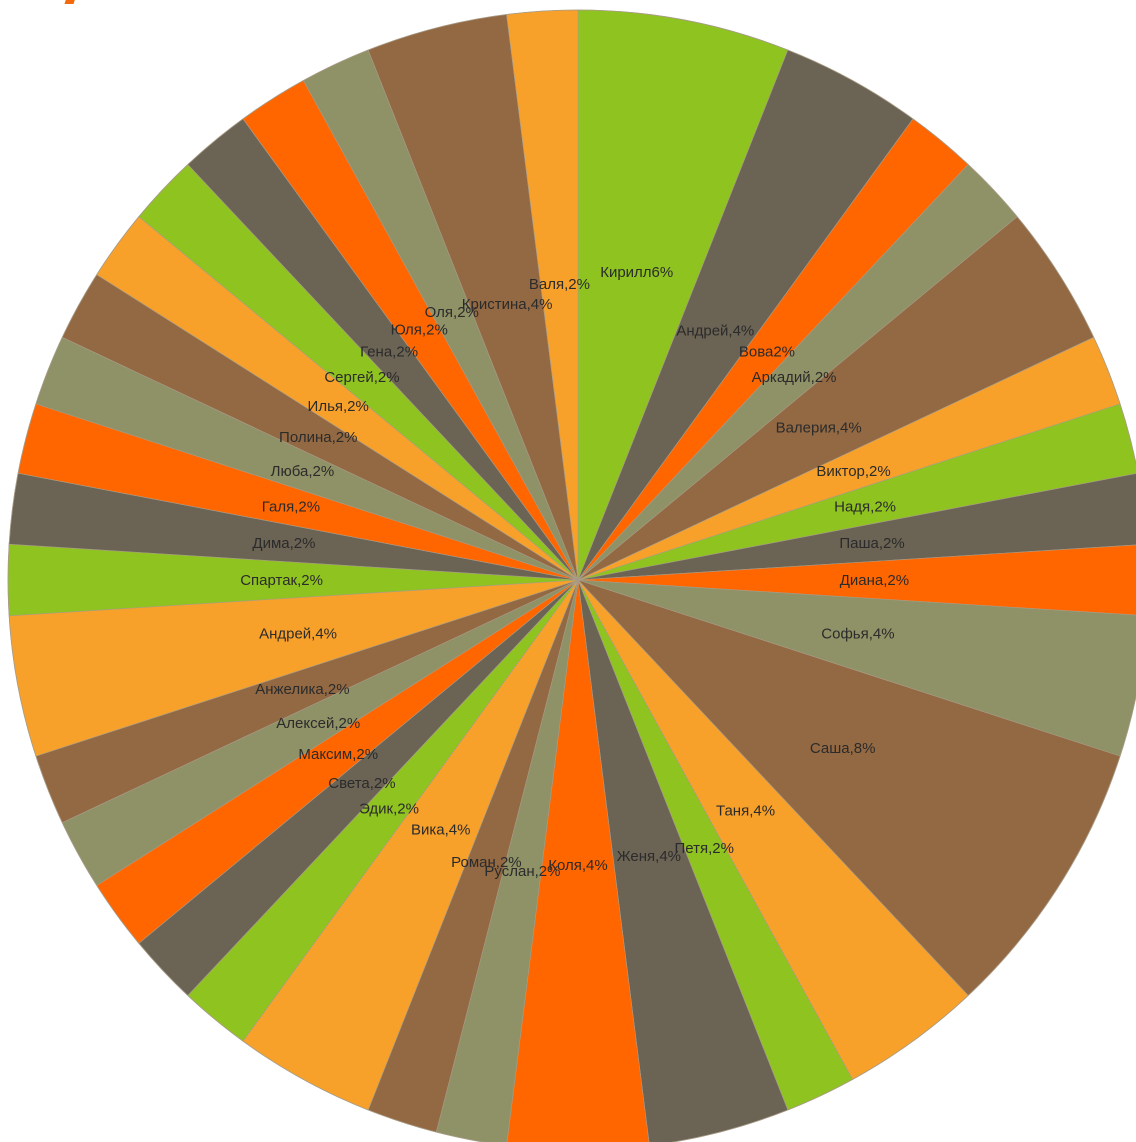  I want to click on slice-label: Аркадий,2%, so click(794, 377).